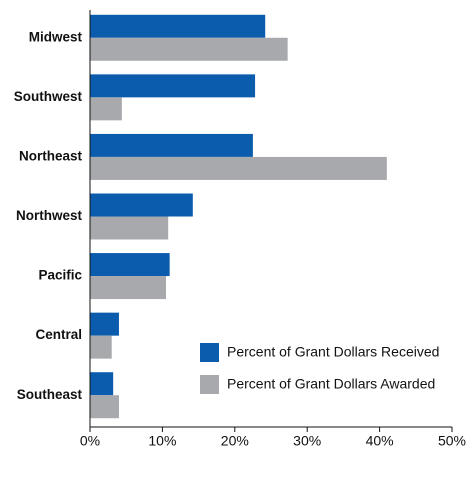  Describe the element at coordinates (60, 275) in the screenshot. I see `y-tick-label: Pacific` at that location.